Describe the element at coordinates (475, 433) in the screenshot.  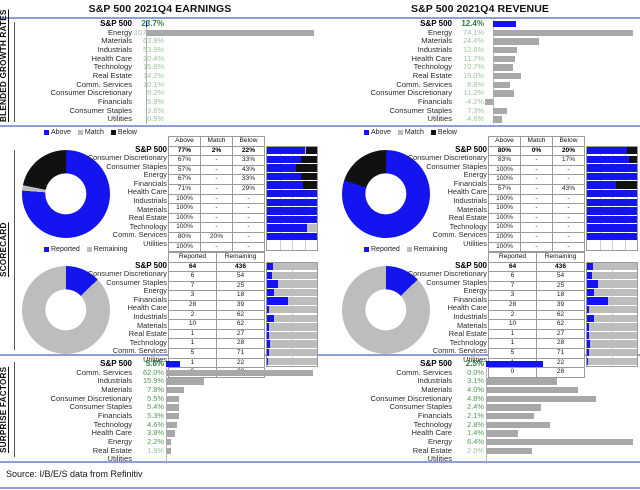
I see `surprise-row-value: 1.4%` at that location.